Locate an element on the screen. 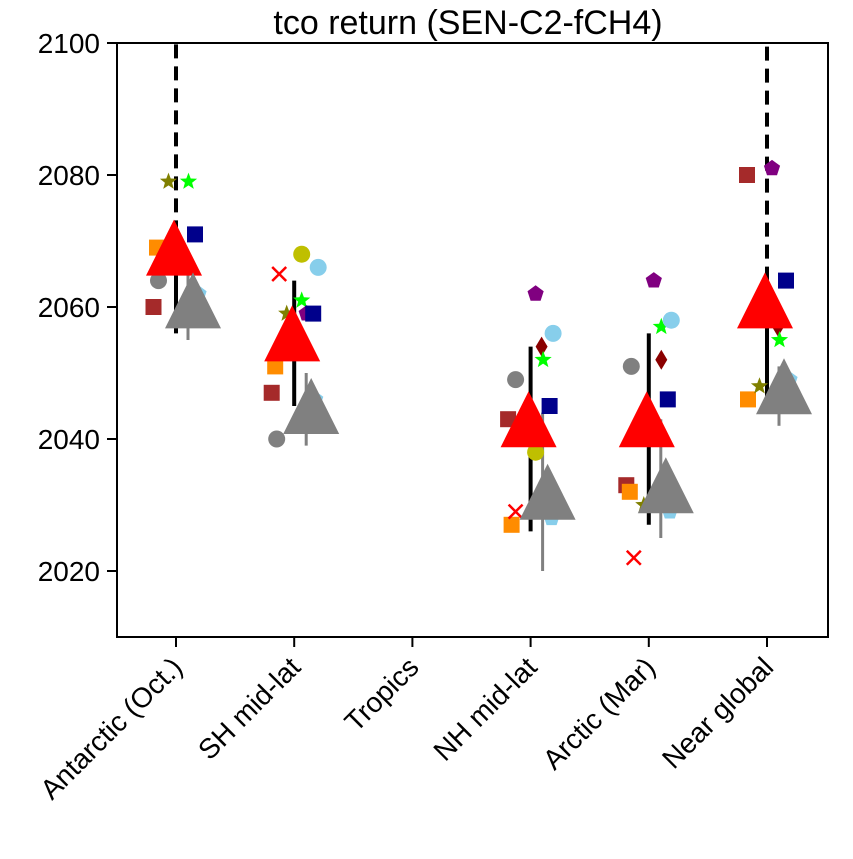 Image resolution: width=853 pixels, height=859 pixels. chart-title: tco return (SEN-C2-fCH4) is located at coordinates (467, 23).